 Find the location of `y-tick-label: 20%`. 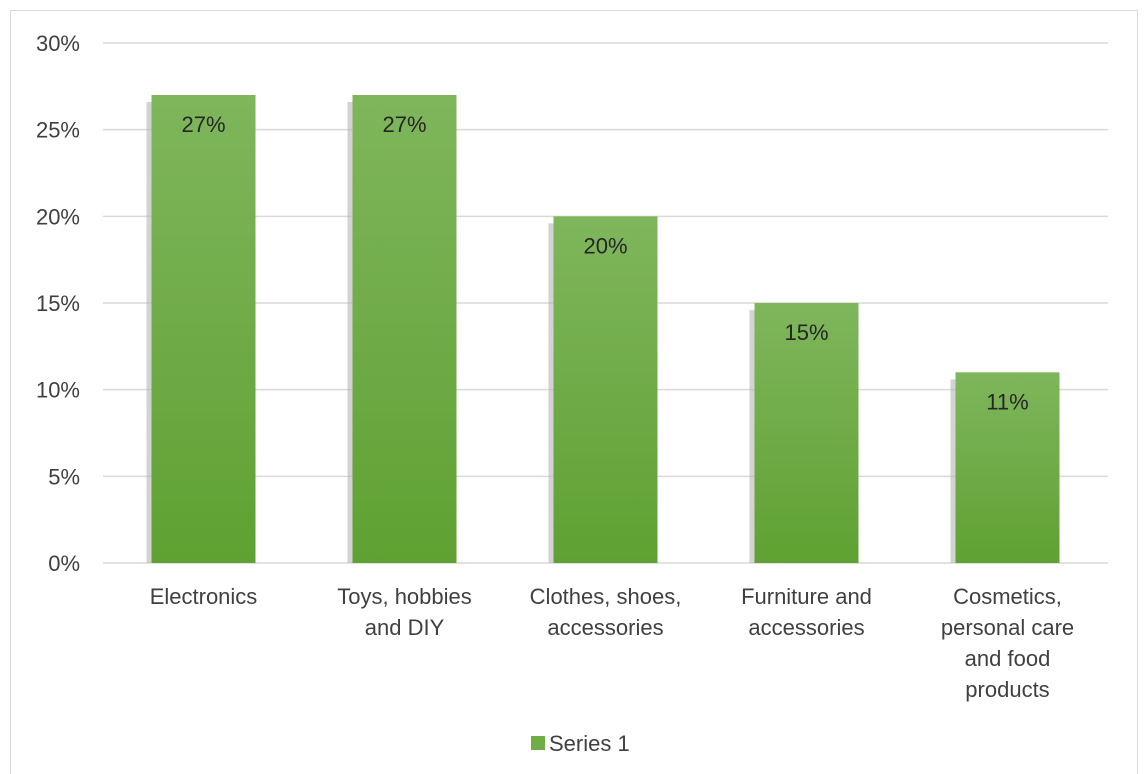

y-tick-label: 20% is located at coordinates (58, 216).